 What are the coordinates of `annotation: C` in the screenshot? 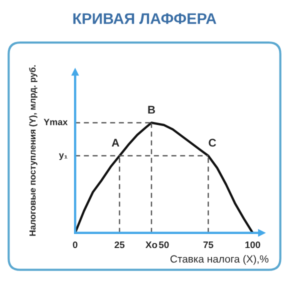 It's located at (212, 142).